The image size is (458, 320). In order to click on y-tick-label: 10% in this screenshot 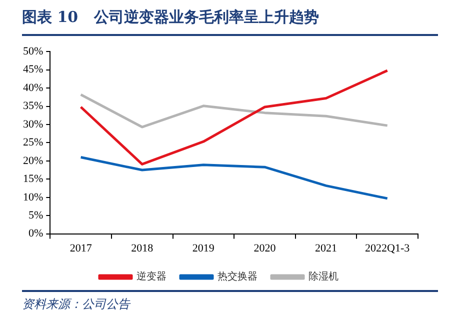, I will do `click(33, 197)`.